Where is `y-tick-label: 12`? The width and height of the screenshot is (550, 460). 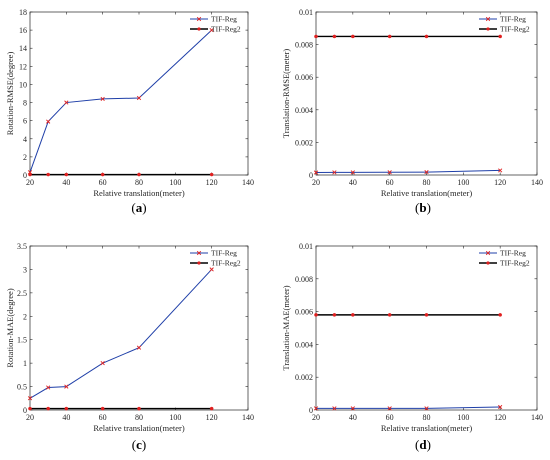
y-tick-label: 12 is located at coordinates (23, 66).